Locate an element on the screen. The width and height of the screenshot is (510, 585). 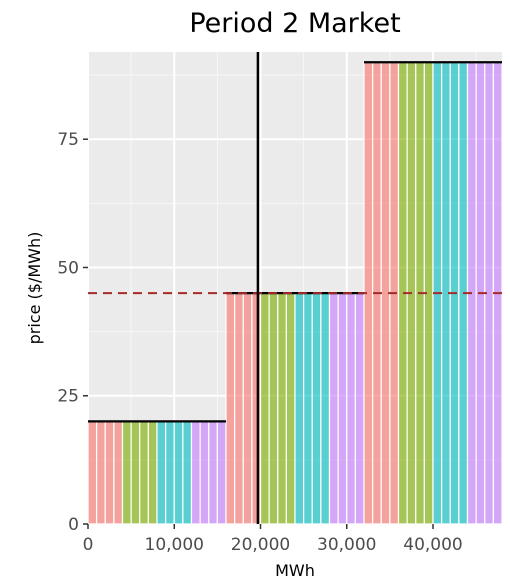
x-tick-label: 0 is located at coordinates (88, 545).